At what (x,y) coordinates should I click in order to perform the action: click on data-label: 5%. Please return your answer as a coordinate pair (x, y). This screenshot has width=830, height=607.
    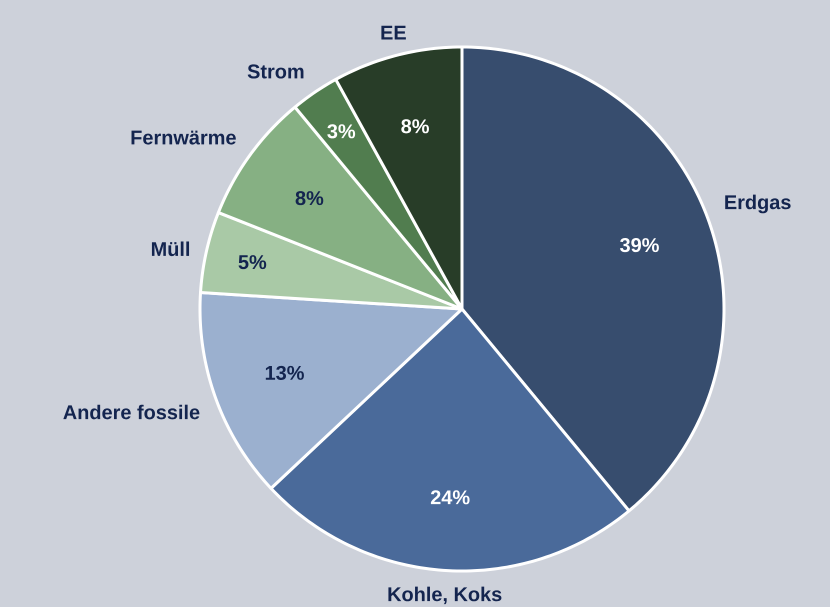
    Looking at the image, I should click on (252, 262).